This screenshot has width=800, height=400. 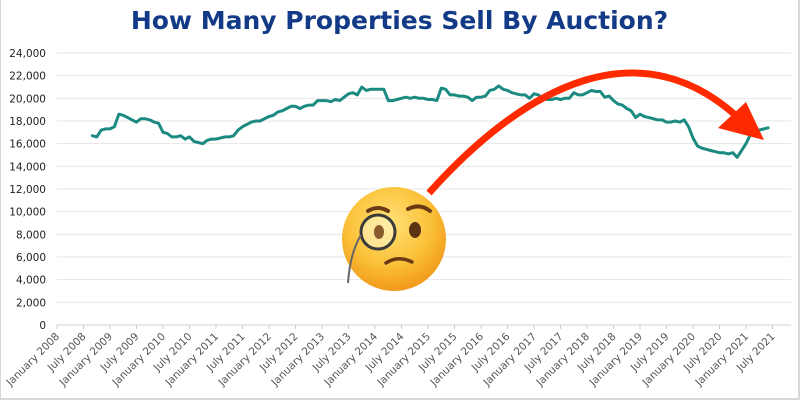 I want to click on x-axis-tick-marks, so click(x=414, y=327).